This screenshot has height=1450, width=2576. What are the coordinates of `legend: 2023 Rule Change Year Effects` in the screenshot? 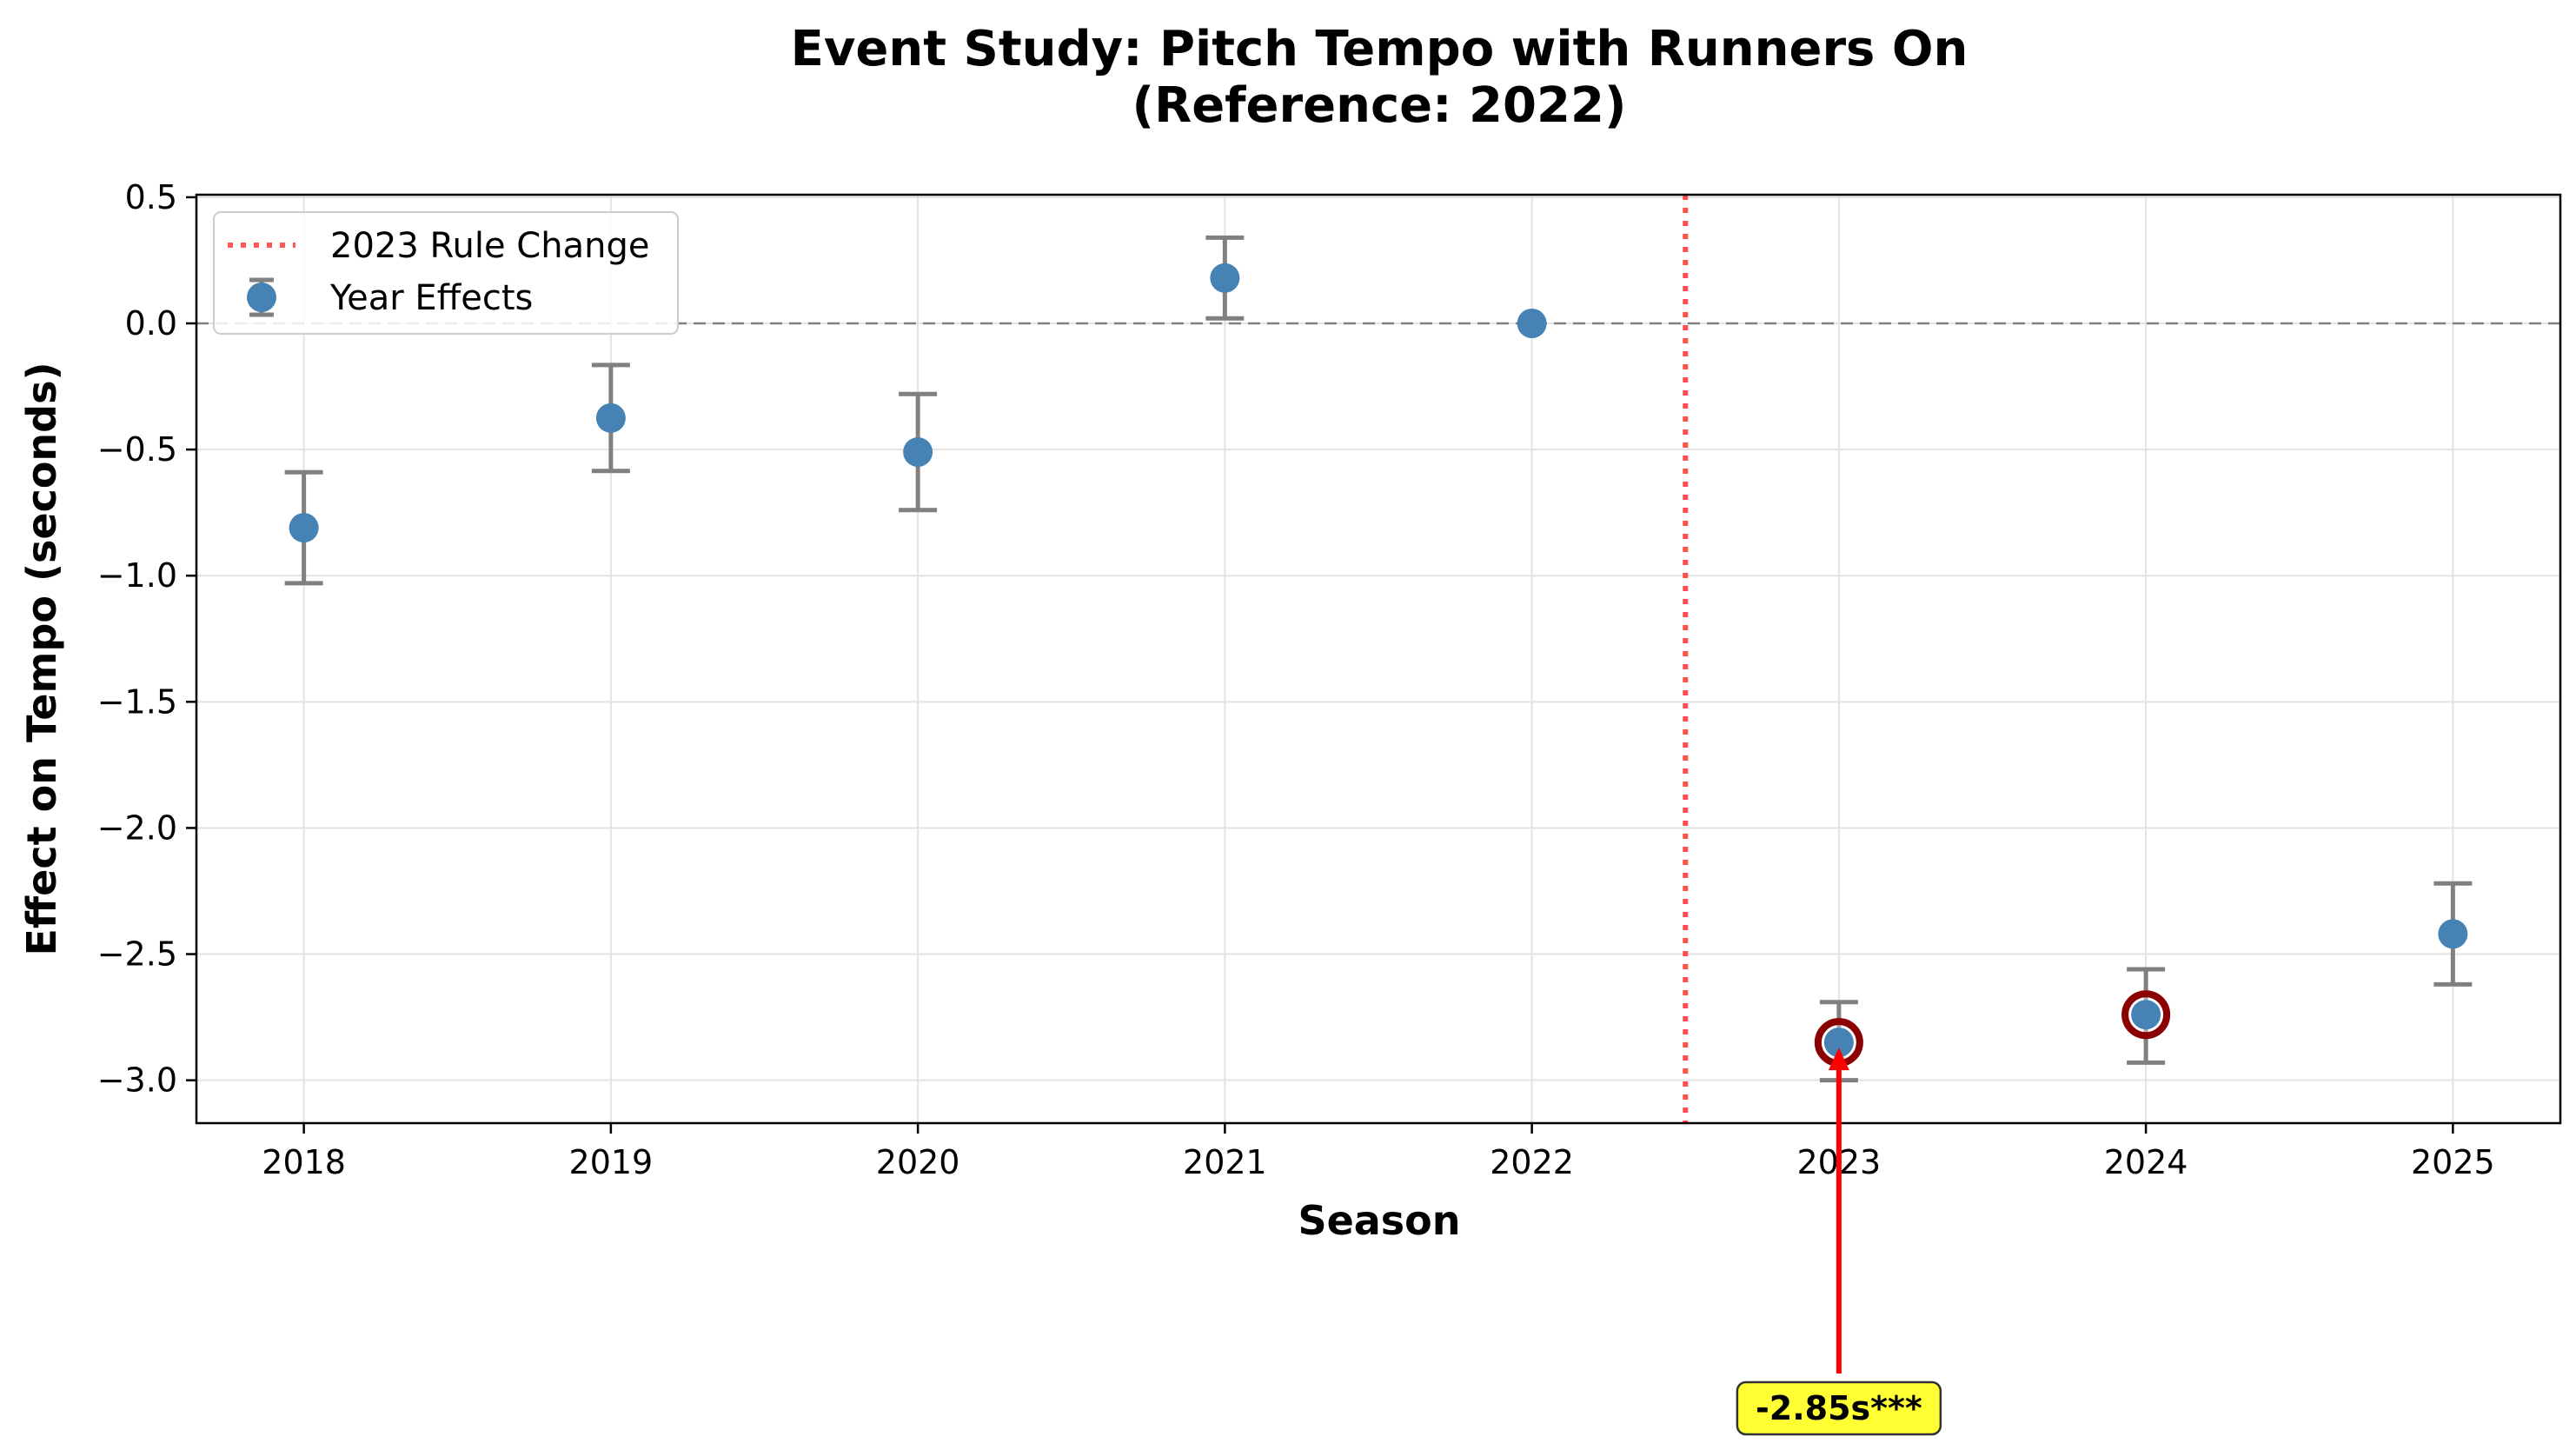 It's located at (446, 273).